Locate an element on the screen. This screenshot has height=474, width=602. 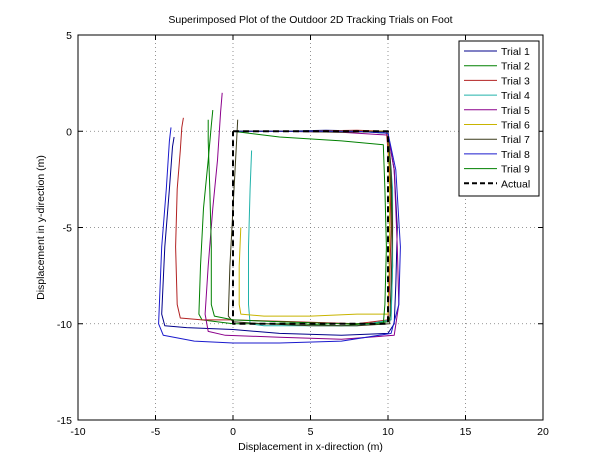
x-tick-label: 5 is located at coordinates (311, 432).